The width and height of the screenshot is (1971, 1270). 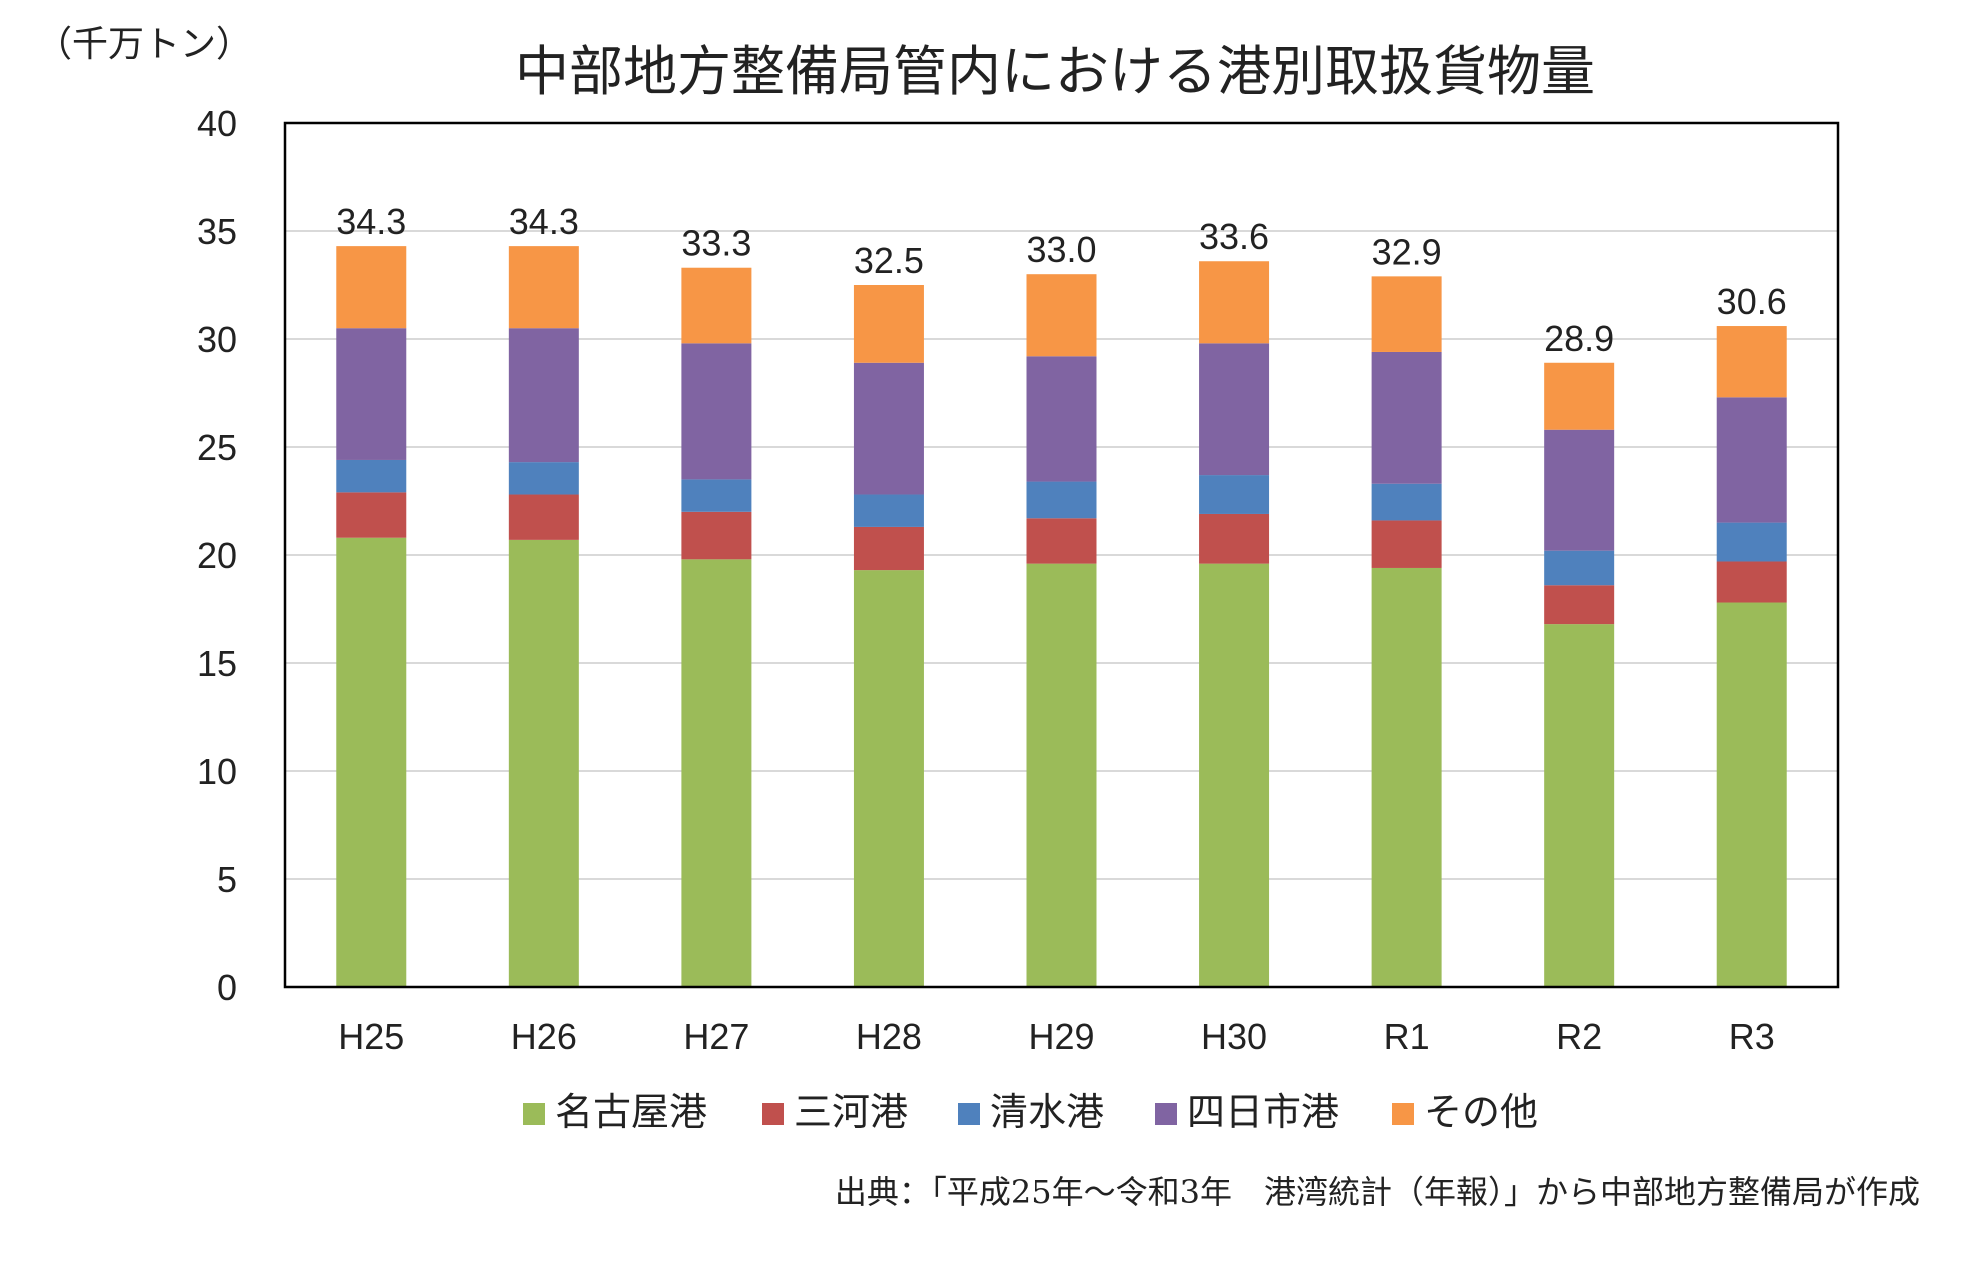 I want to click on chart-title: 中部地方整備局管内における港別取扱貨物量, so click(x=1055, y=71).